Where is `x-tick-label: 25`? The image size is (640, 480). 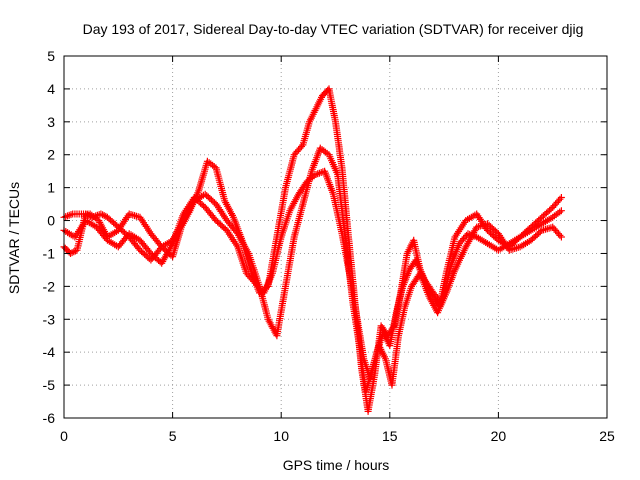
x-tick-label: 25 is located at coordinates (607, 436).